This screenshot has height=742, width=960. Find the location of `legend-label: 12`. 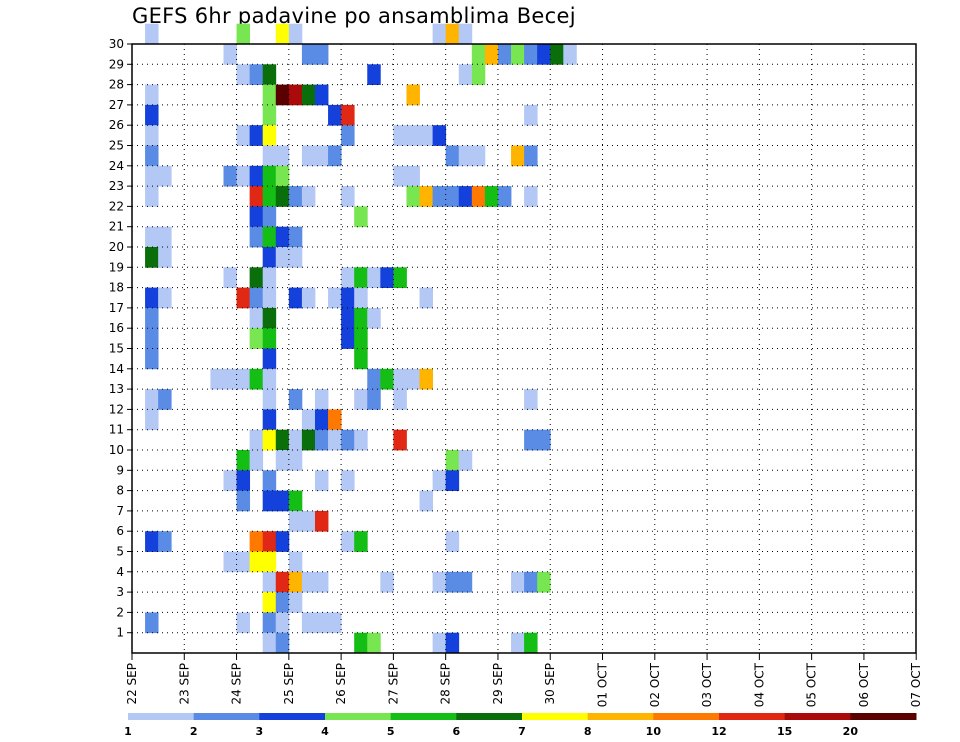

legend-label: 12 is located at coordinates (718, 731).